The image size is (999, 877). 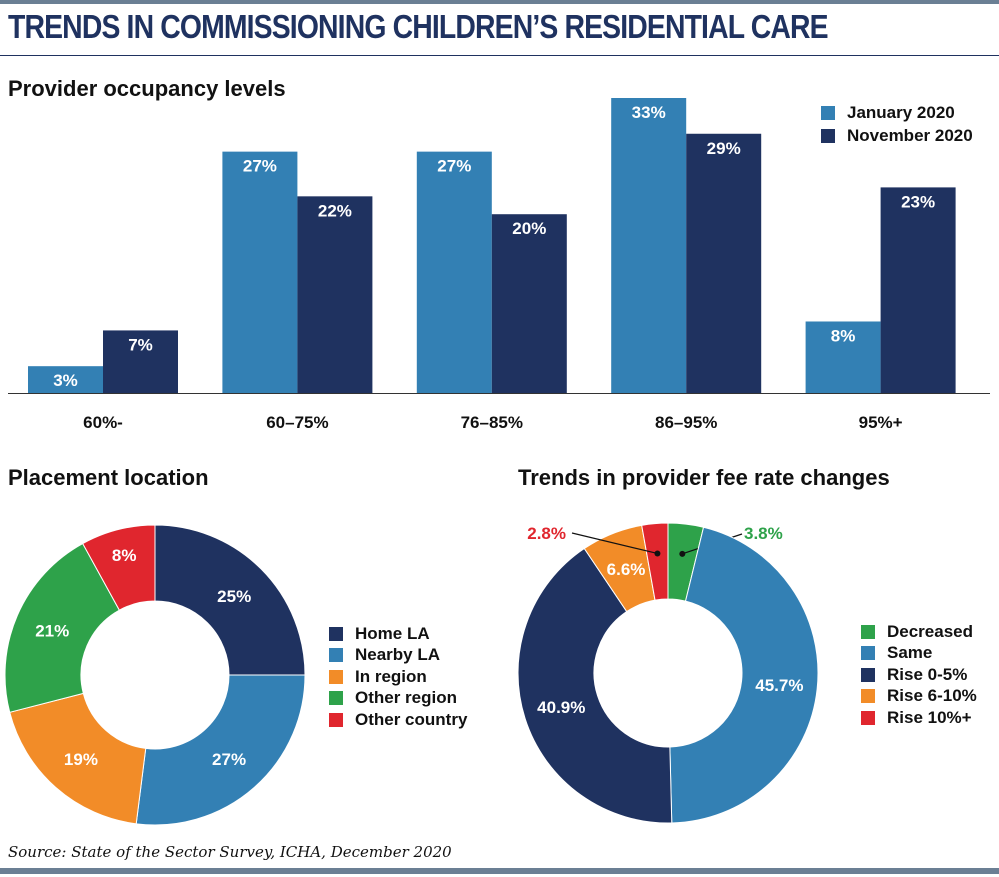 I want to click on title-rule, so click(x=499, y=55).